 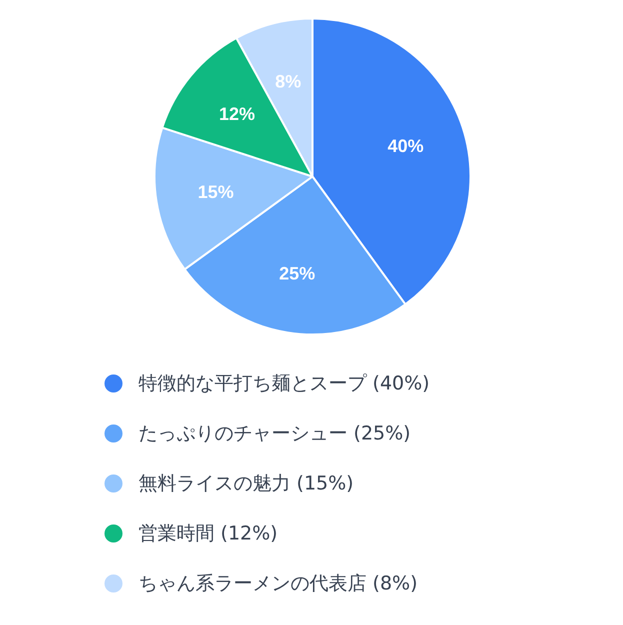 I want to click on data-label: 15%, so click(x=216, y=192).